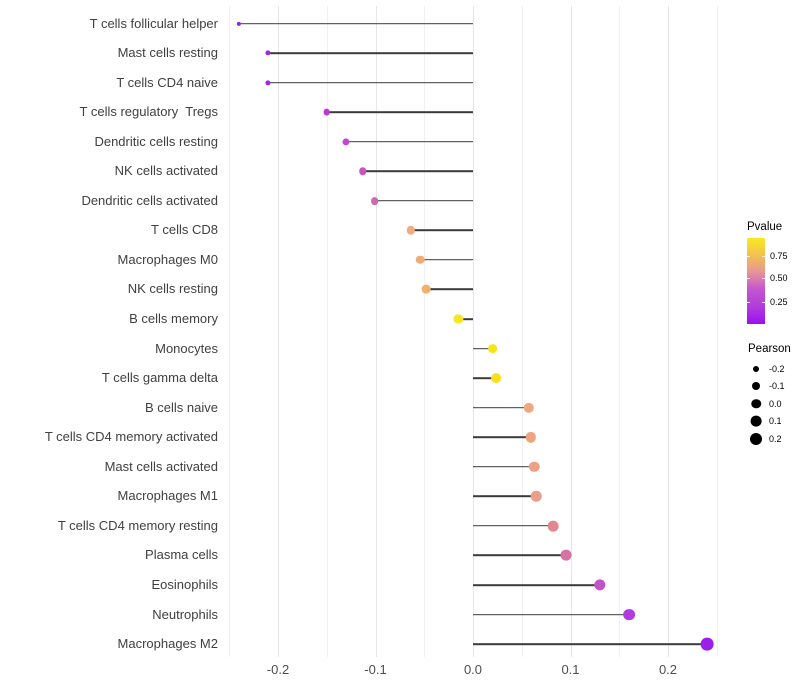  I want to click on y-axis-label: T cells follicular helper, so click(153, 23).